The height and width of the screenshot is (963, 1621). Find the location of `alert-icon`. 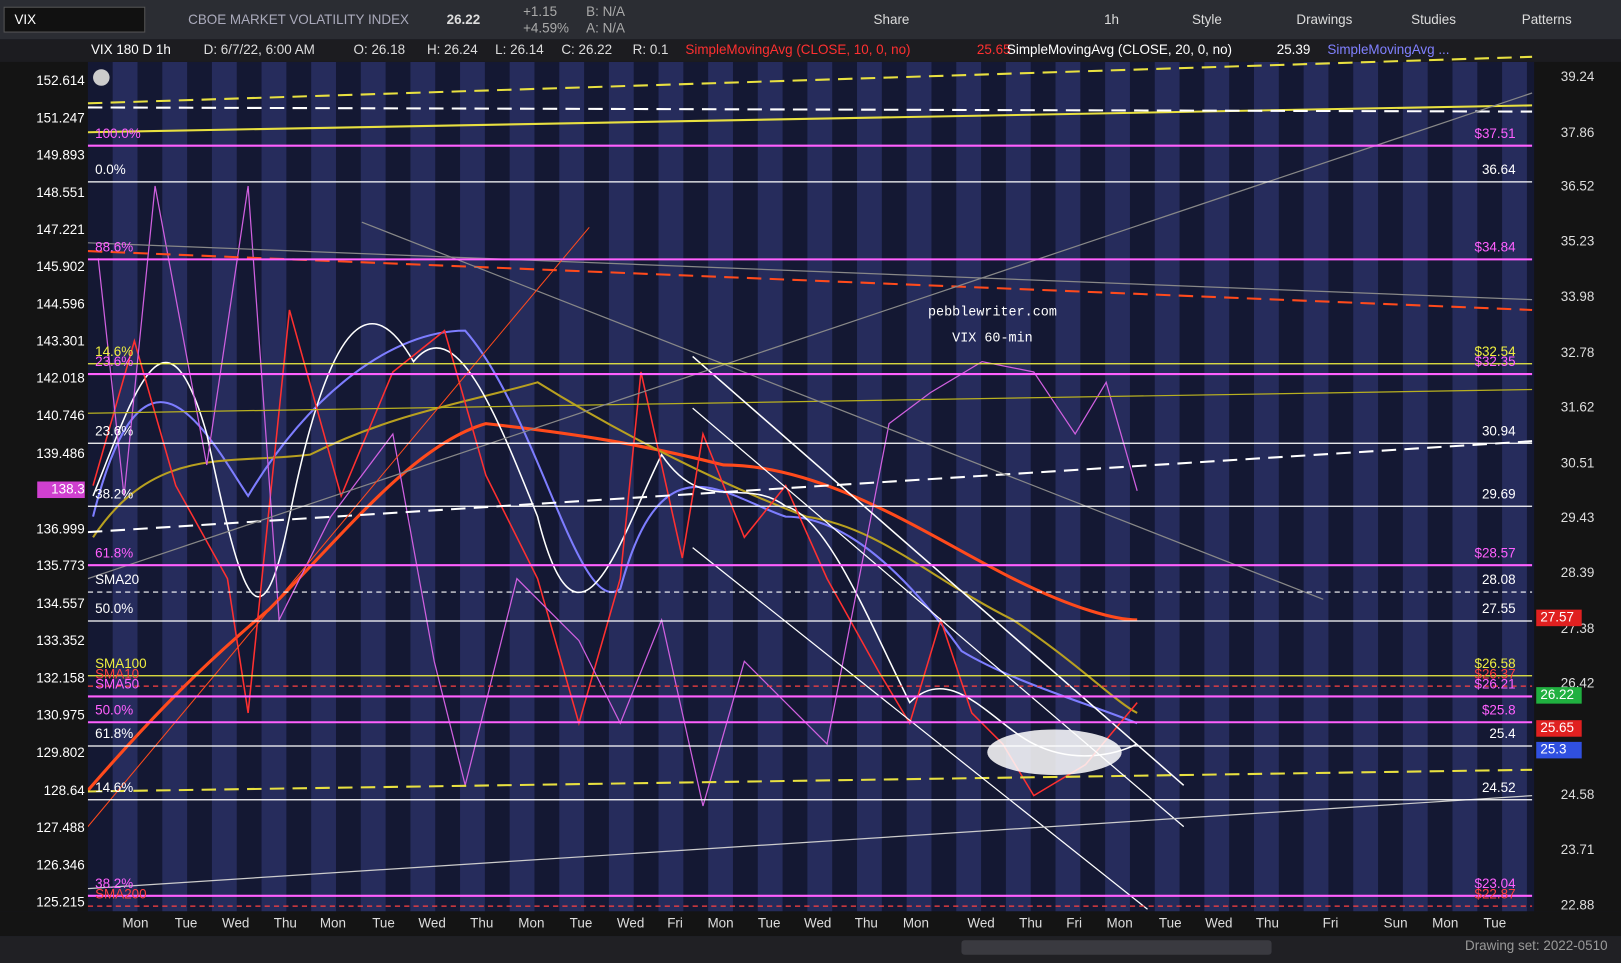

alert-icon is located at coordinates (101, 77).